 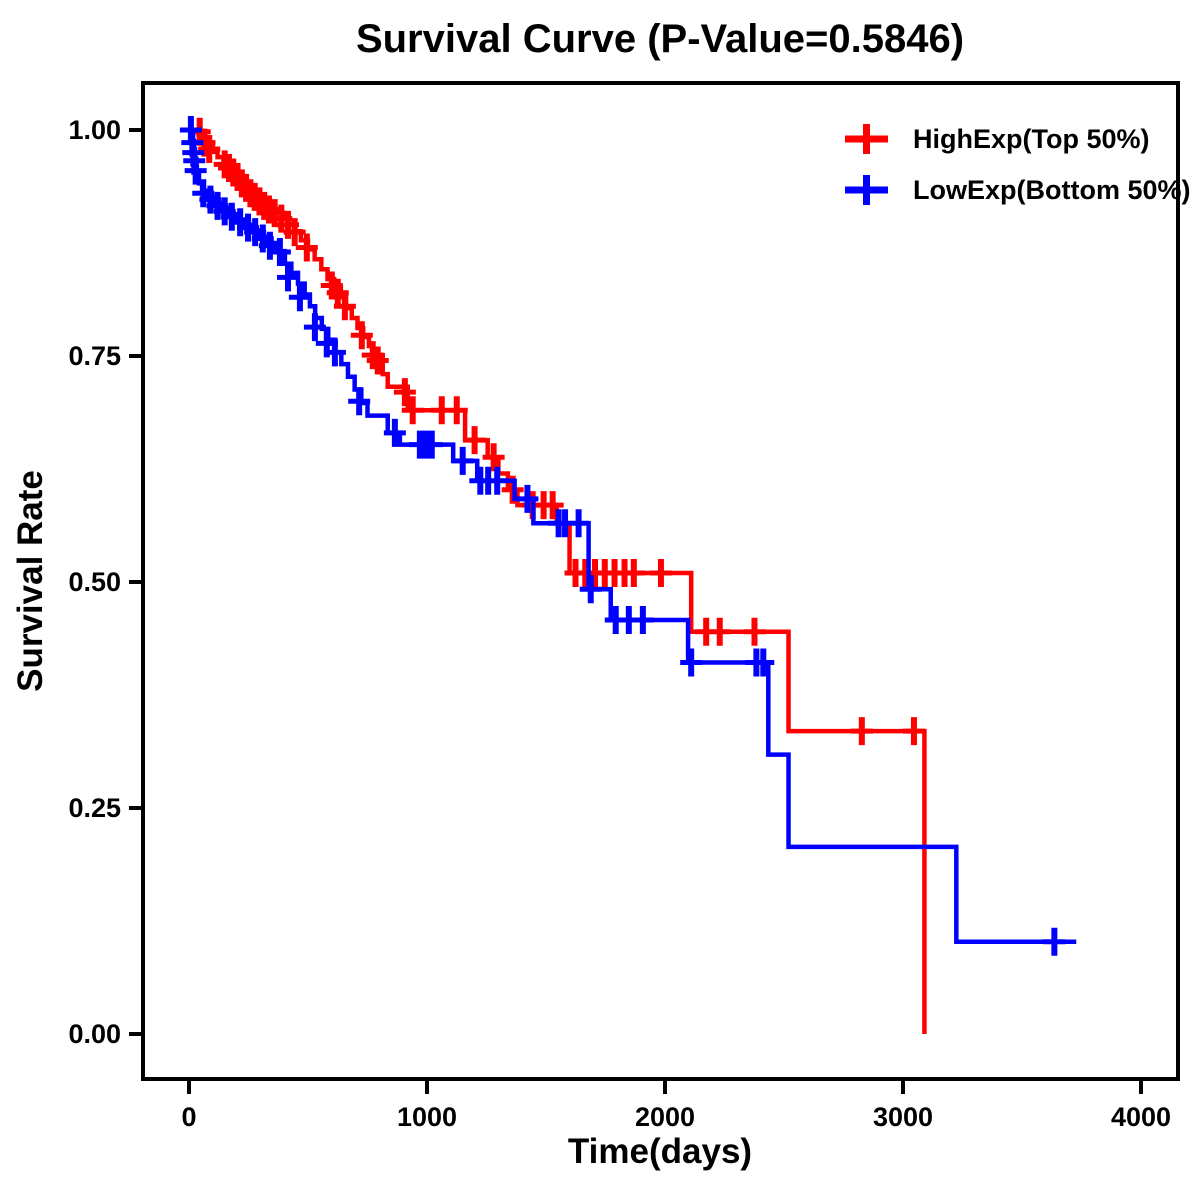 What do you see at coordinates (188, 1117) in the screenshot?
I see `x-tick-label: 0` at bounding box center [188, 1117].